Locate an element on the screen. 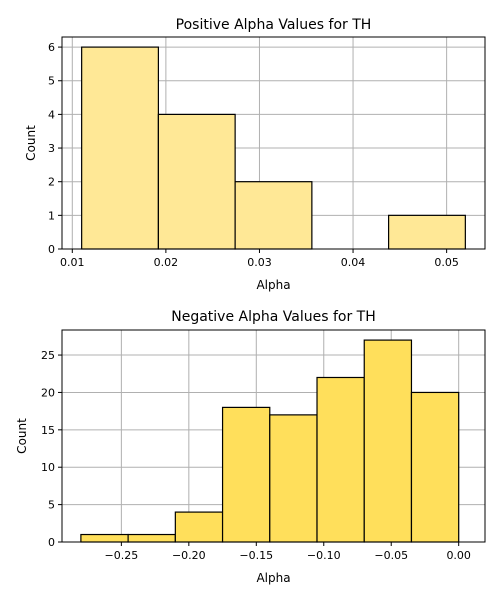 The width and height of the screenshot is (500, 600). x-tick-label: 0.03 is located at coordinates (259, 262).